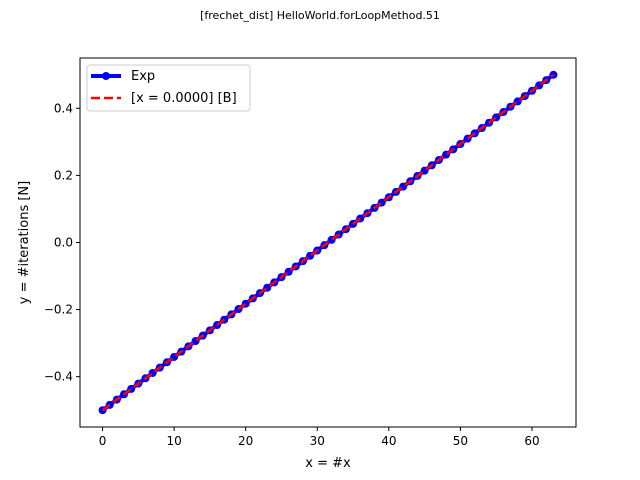 The height and width of the screenshot is (480, 640). Describe the element at coordinates (173, 441) in the screenshot. I see `x-tick-label: 10` at that location.